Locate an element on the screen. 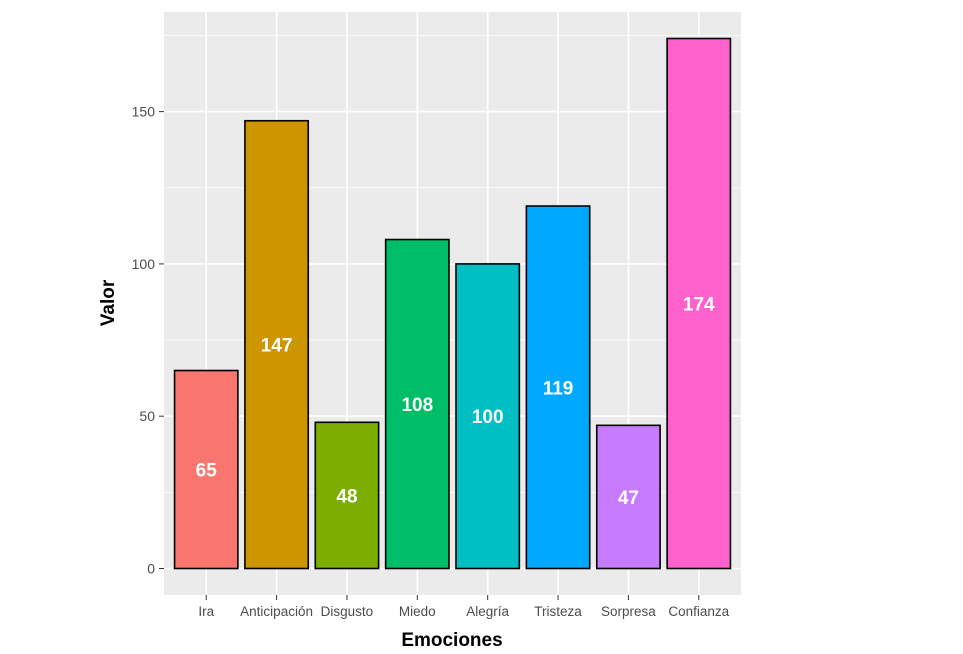 Image resolution: width=963 pixels, height=654 pixels. data-label: 119 is located at coordinates (558, 388).